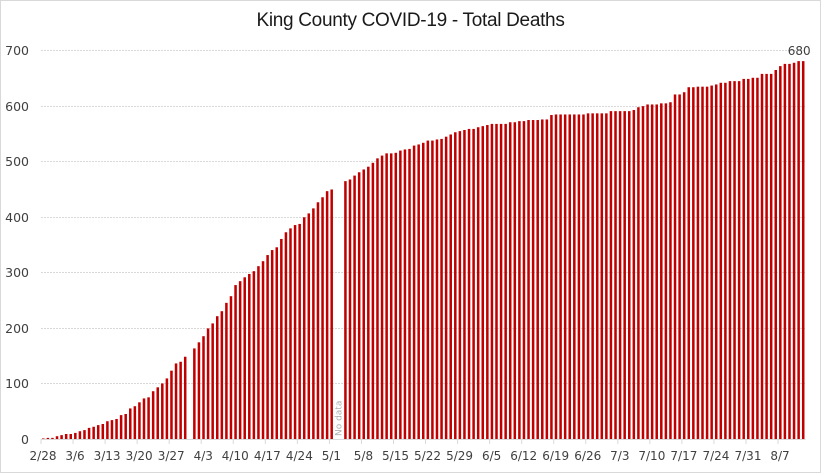 This screenshot has width=821, height=473. I want to click on x-tick-label: 6/12, so click(523, 456).